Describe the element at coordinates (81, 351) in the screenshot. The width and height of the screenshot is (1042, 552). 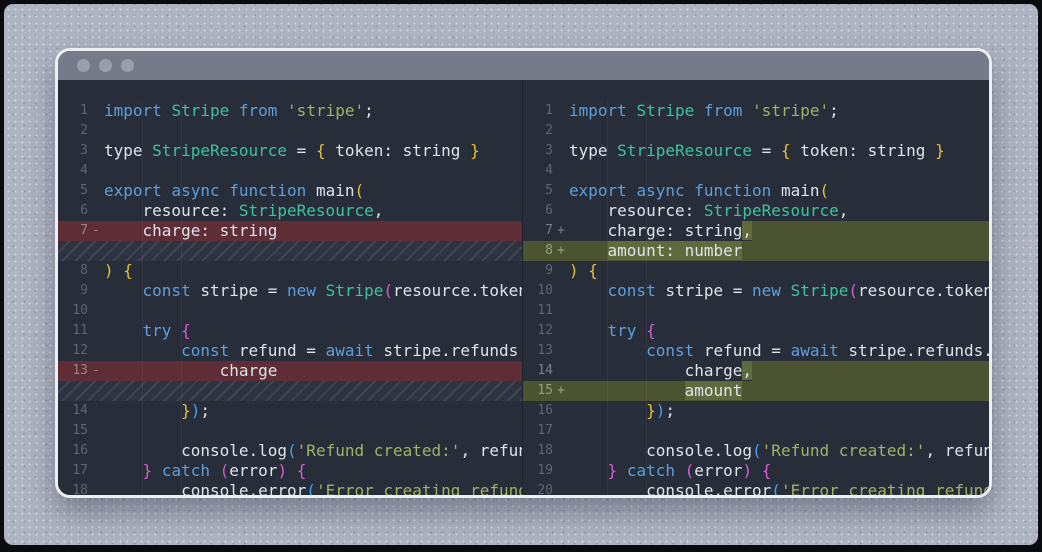
I see `line-number-gutter: 12` at that location.